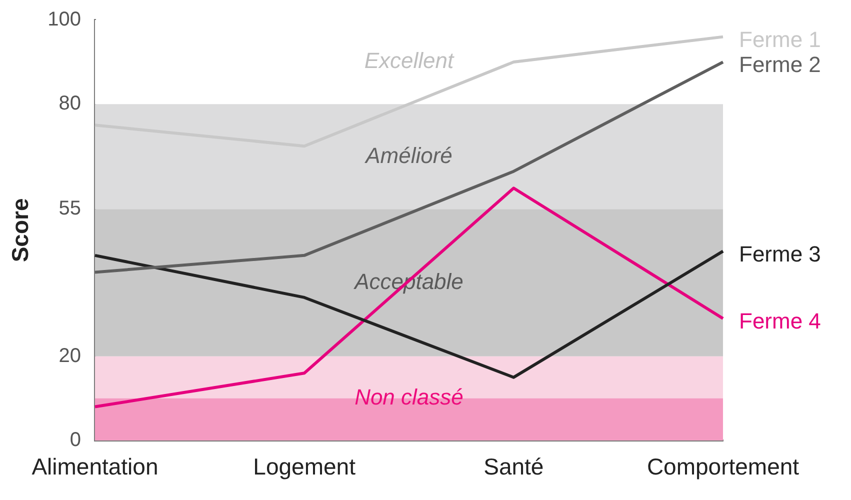 This screenshot has width=851, height=500. Describe the element at coordinates (409, 61) in the screenshot. I see `band-label: Excellent` at that location.